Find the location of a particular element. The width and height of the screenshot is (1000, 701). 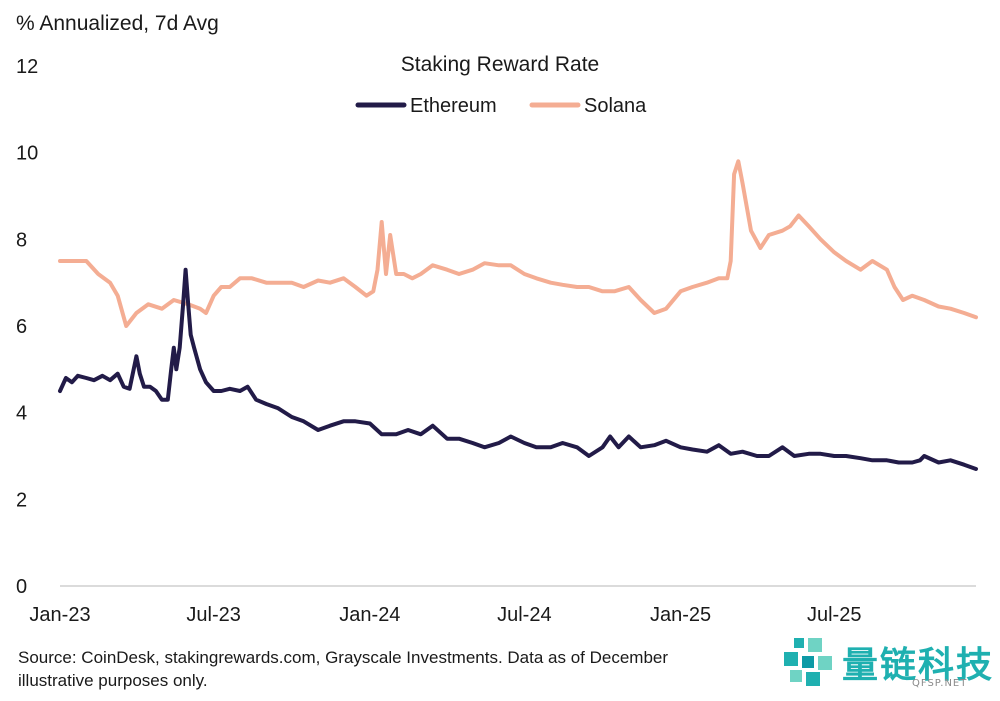

y-tick-label: 4 is located at coordinates (21, 414).